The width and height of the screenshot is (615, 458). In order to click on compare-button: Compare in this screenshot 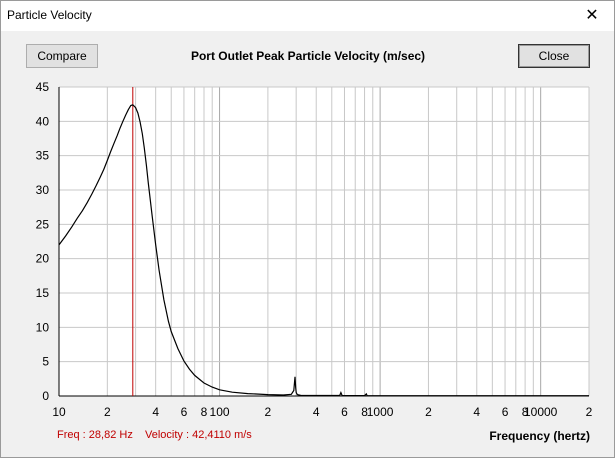, I will do `click(62, 56)`.